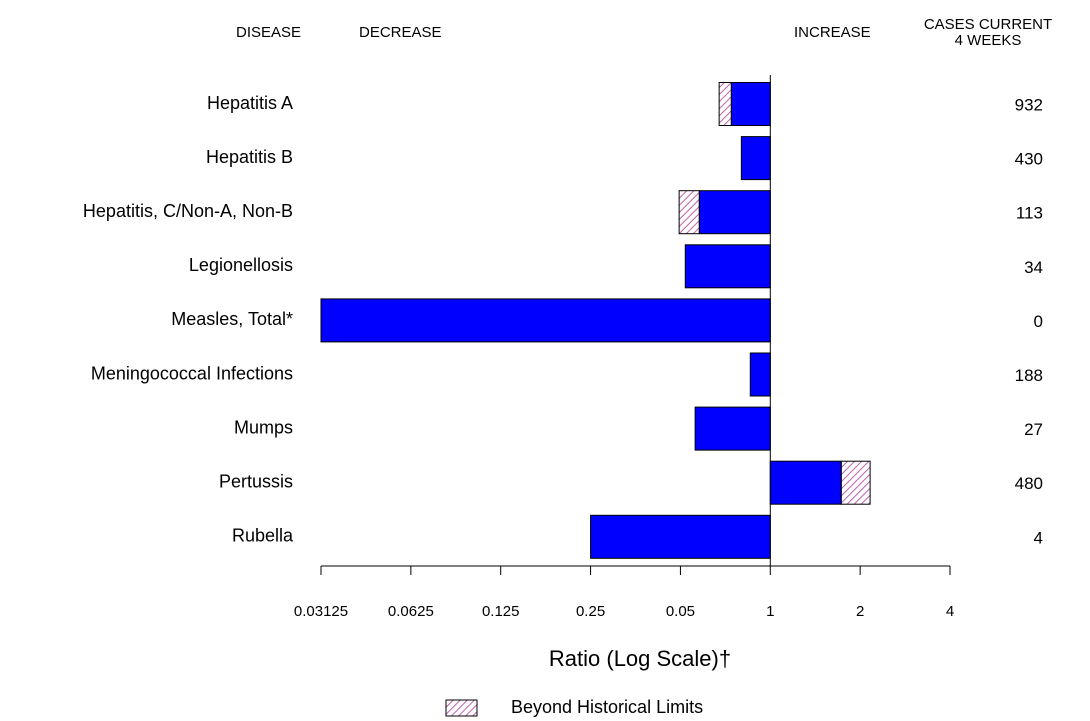 The height and width of the screenshot is (721, 1090). What do you see at coordinates (950, 611) in the screenshot?
I see `x-tick-label: 4` at bounding box center [950, 611].